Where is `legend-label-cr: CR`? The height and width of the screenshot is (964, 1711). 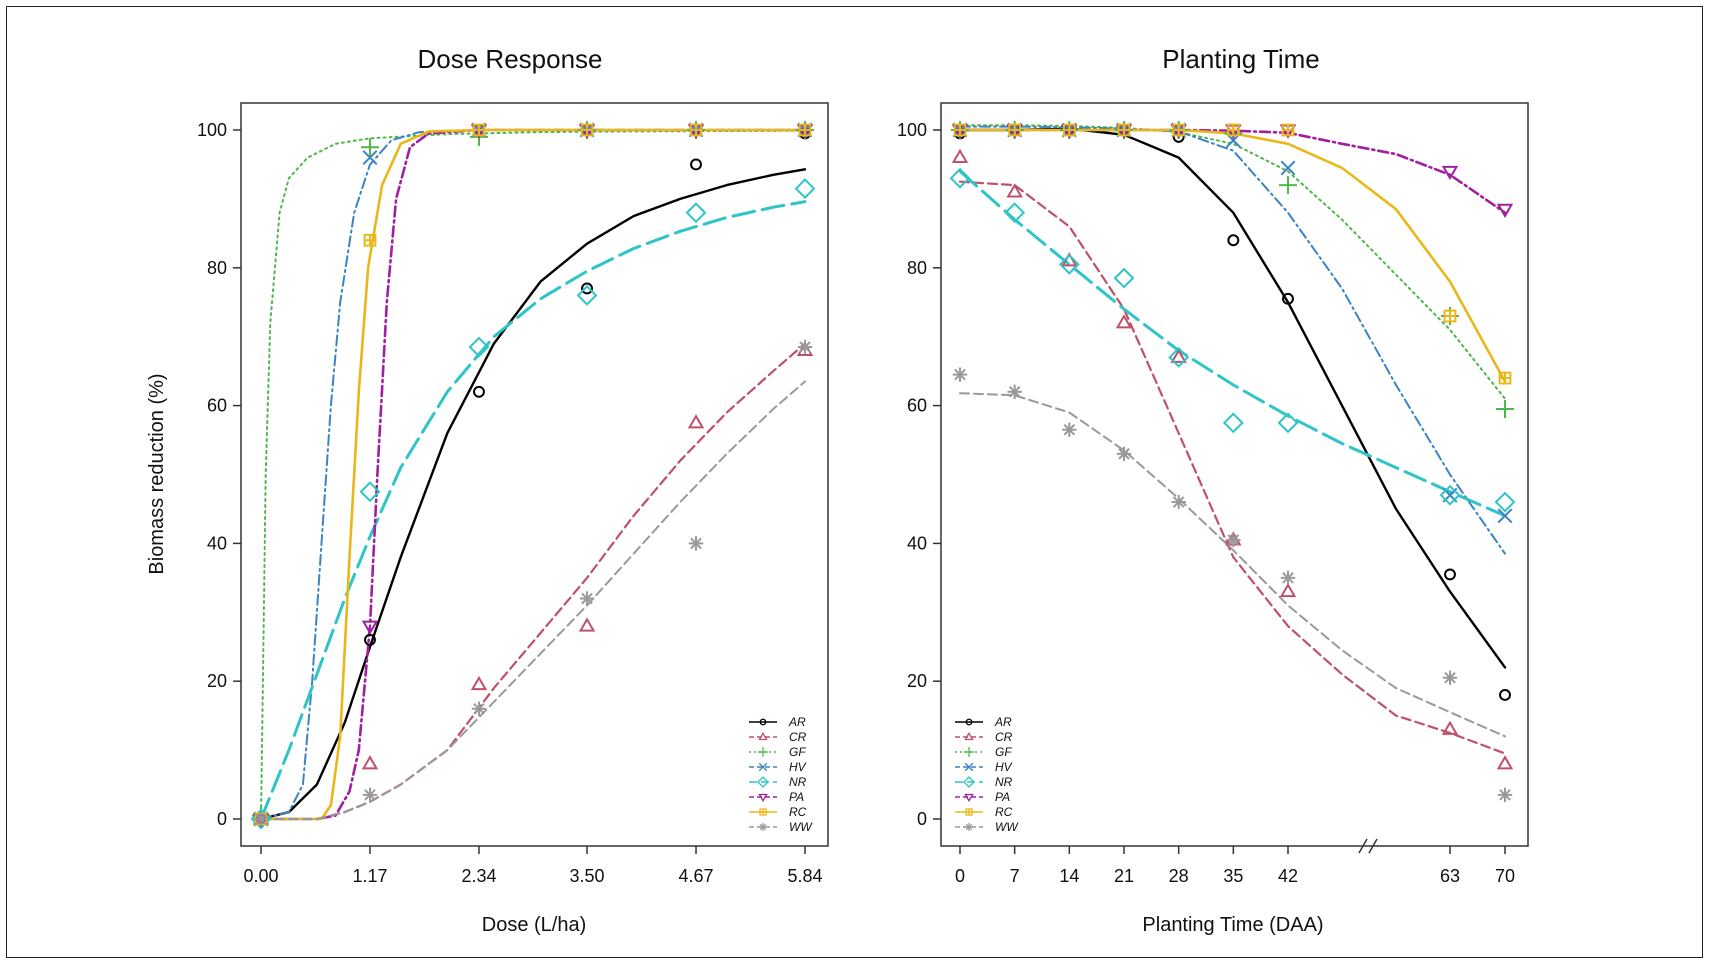
legend-label-cr: CR is located at coordinates (1004, 737).